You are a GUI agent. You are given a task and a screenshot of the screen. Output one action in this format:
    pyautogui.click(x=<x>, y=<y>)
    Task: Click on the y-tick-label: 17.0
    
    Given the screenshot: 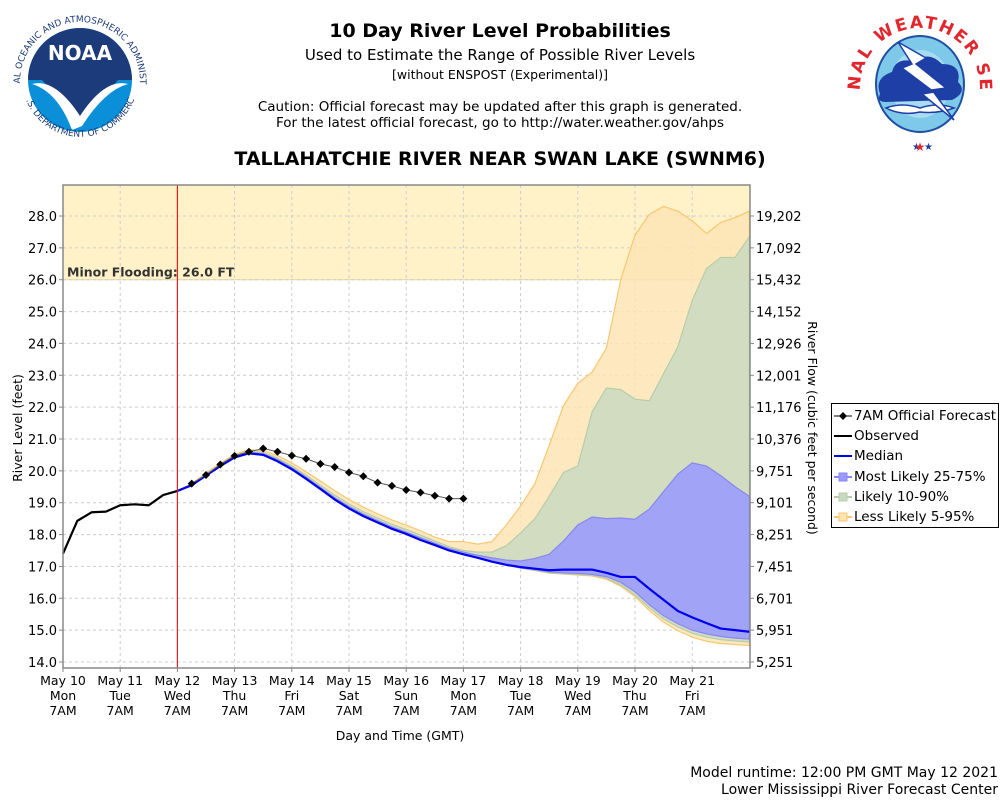 What is the action you would take?
    pyautogui.click(x=42, y=567)
    